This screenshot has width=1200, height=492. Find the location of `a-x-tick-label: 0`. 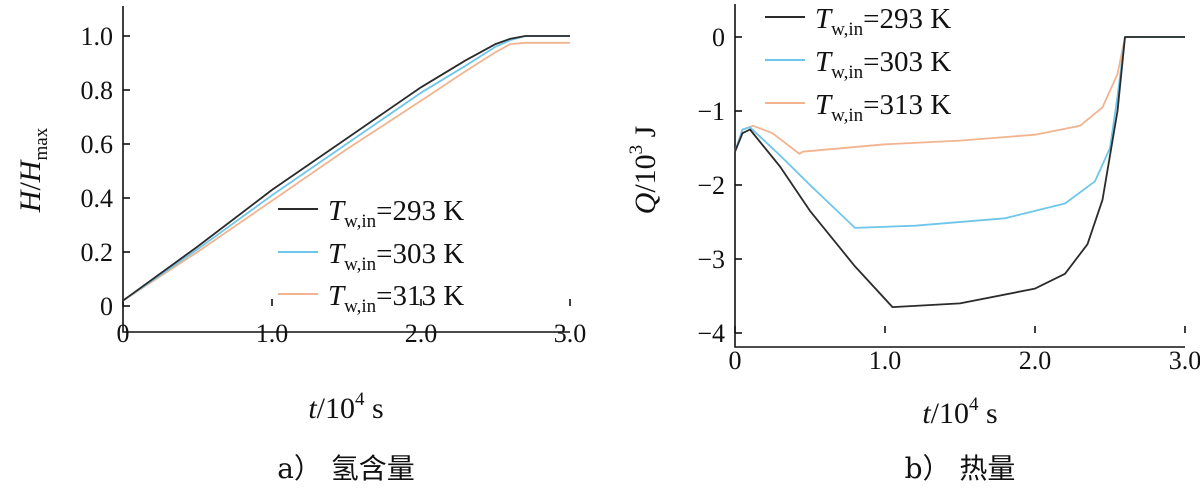

a-x-tick-label: 0 is located at coordinates (123, 333).